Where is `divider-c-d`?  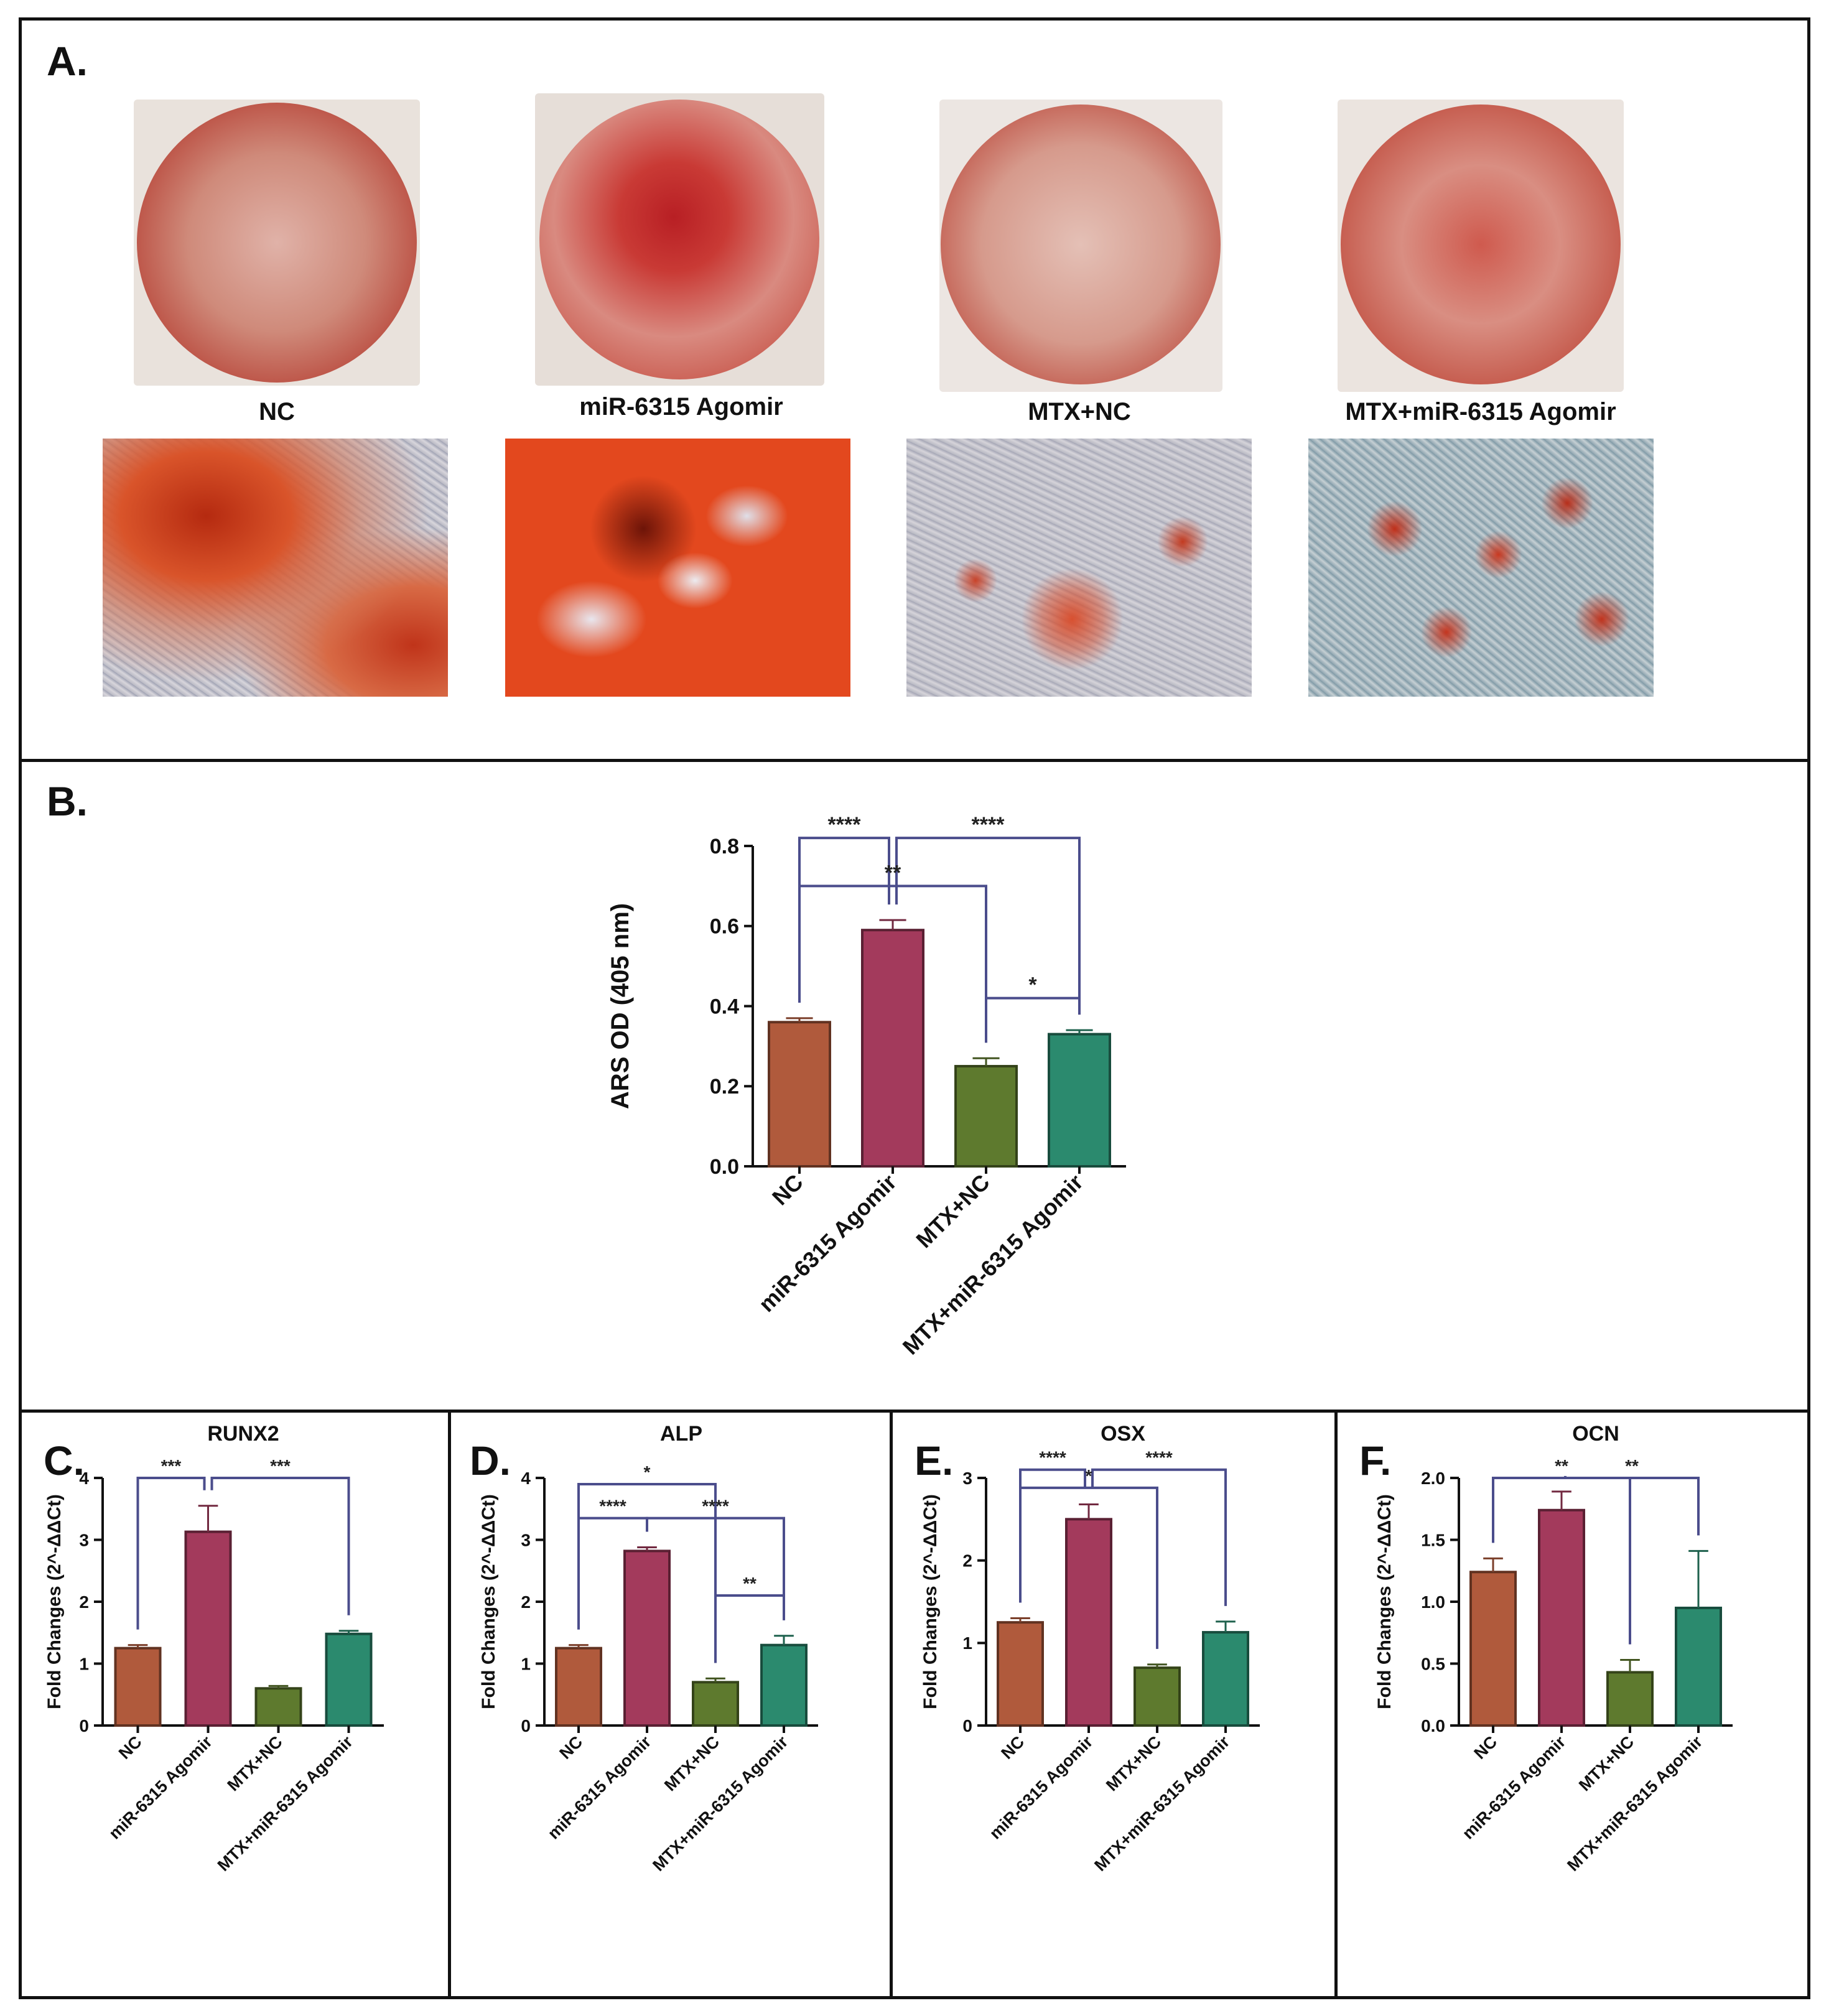 divider-c-d is located at coordinates (449, 1704).